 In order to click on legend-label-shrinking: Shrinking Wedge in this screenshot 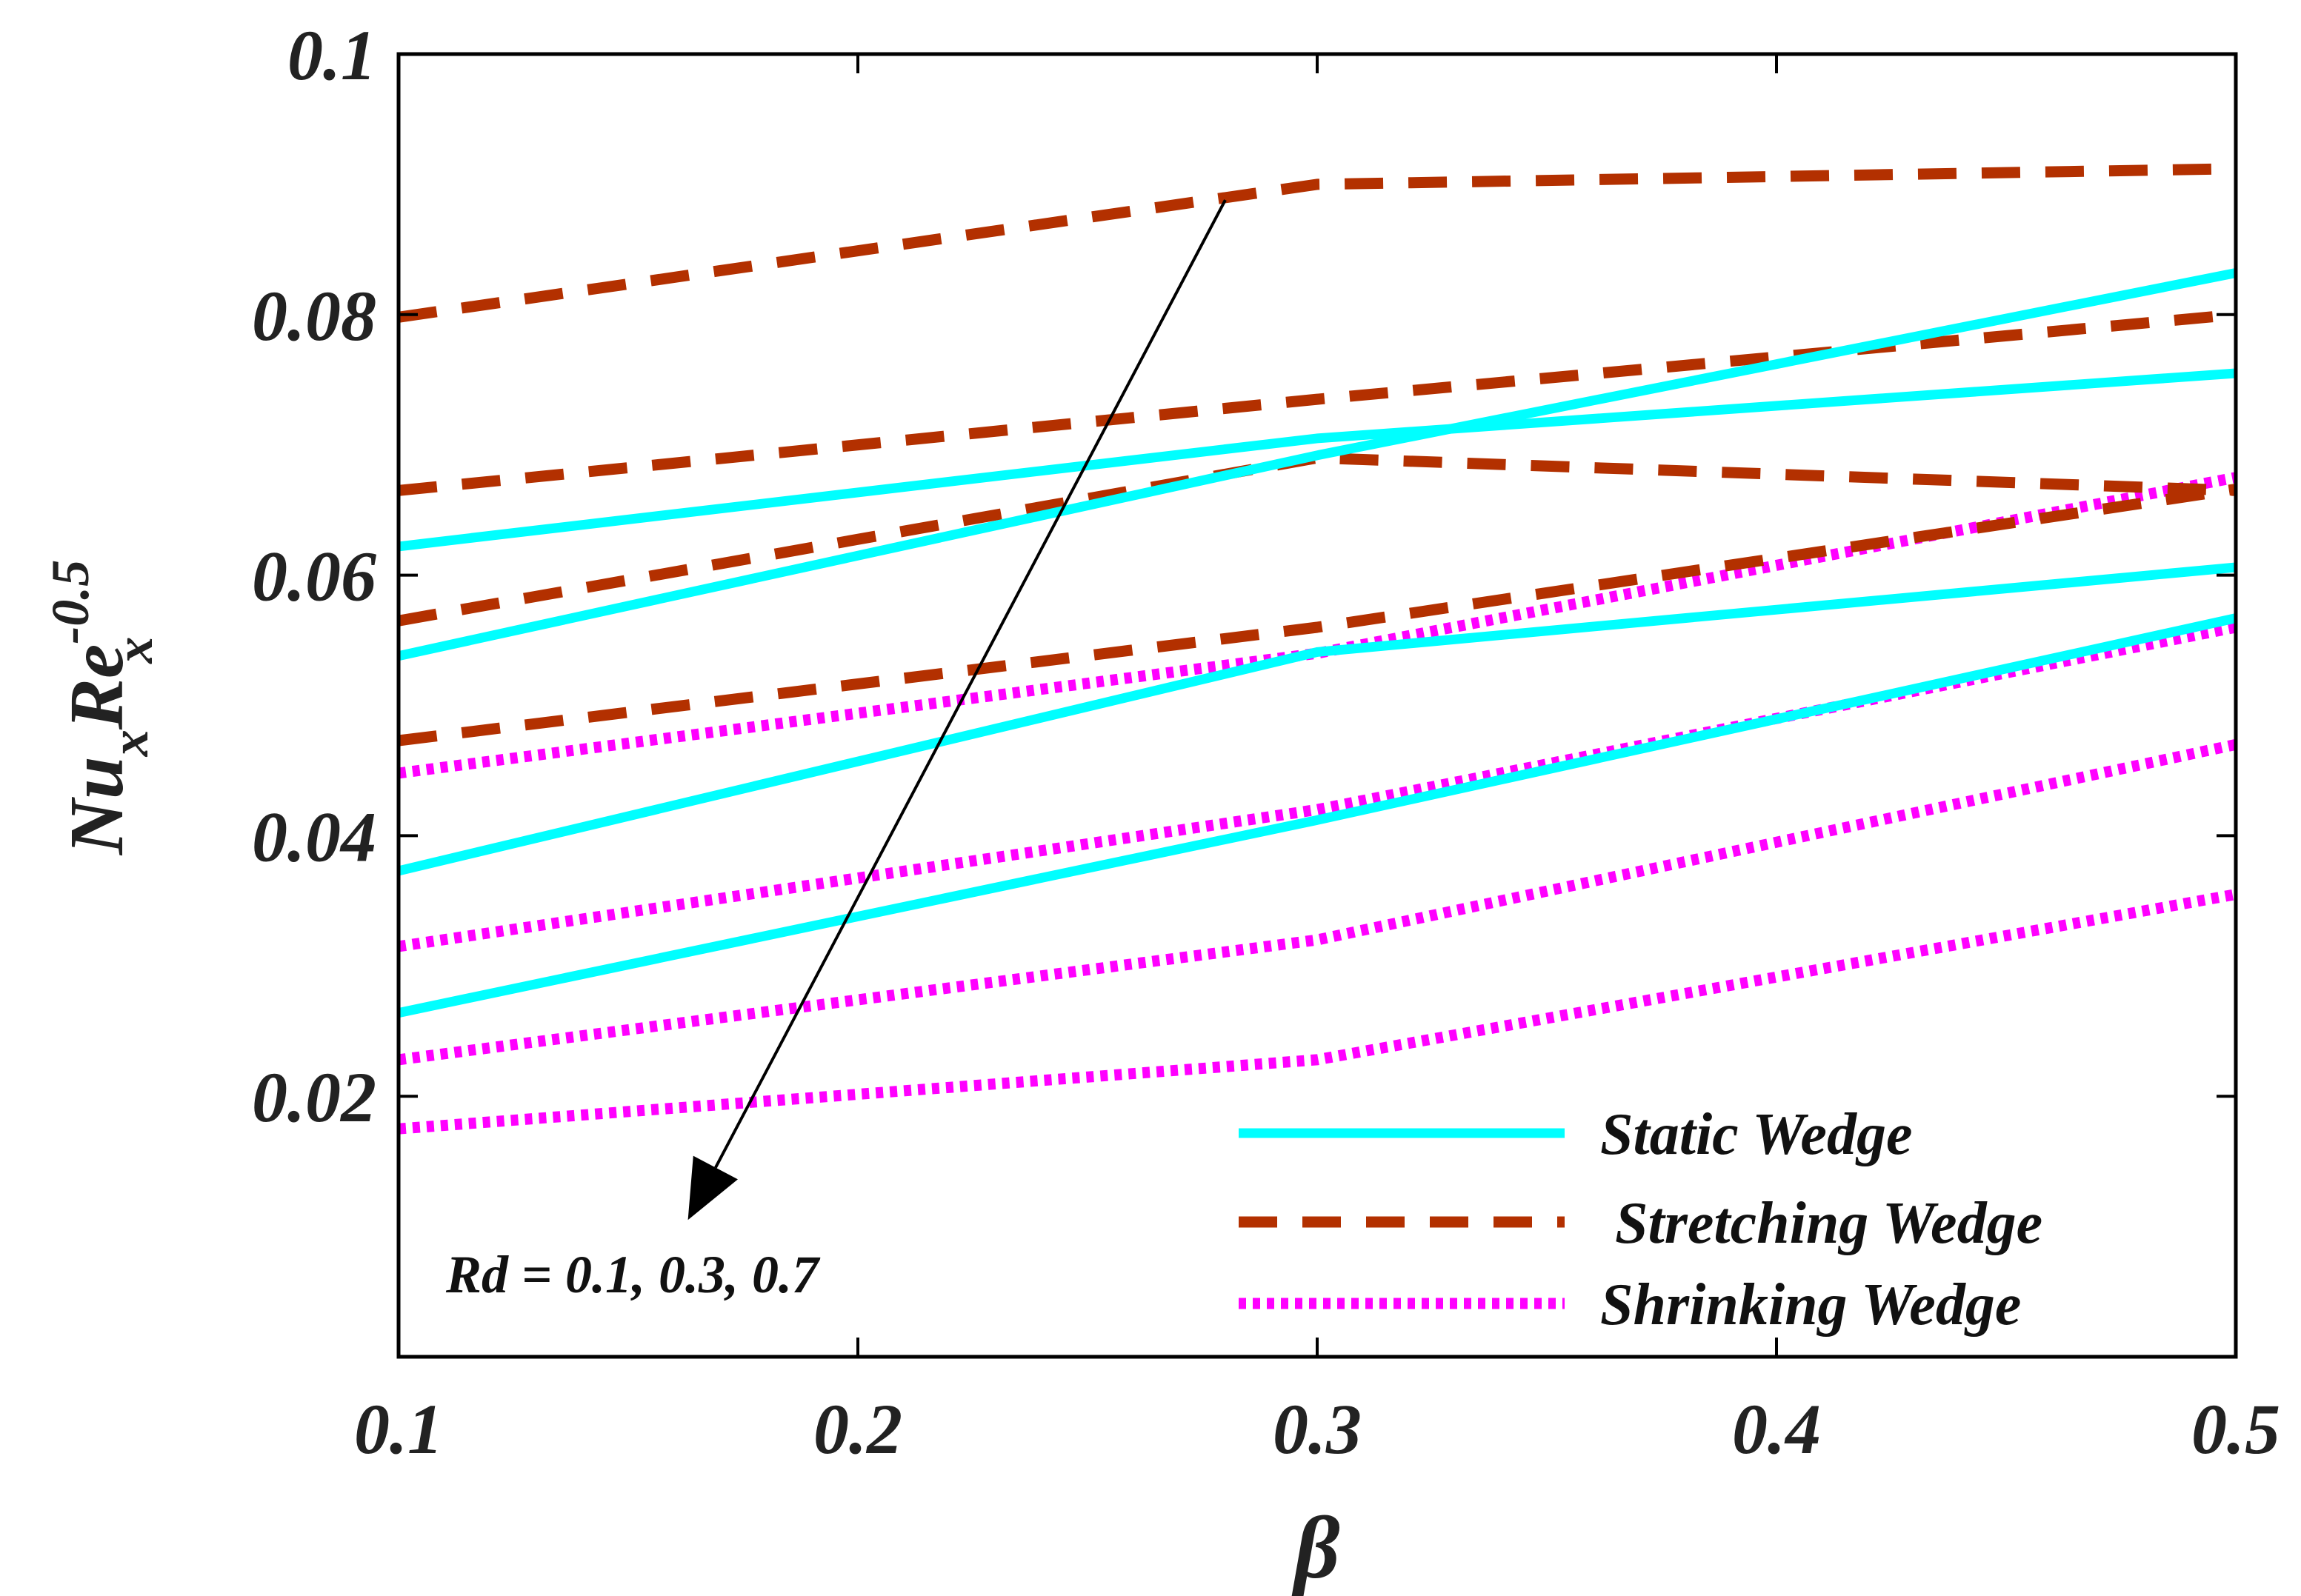, I will do `click(1810, 1305)`.